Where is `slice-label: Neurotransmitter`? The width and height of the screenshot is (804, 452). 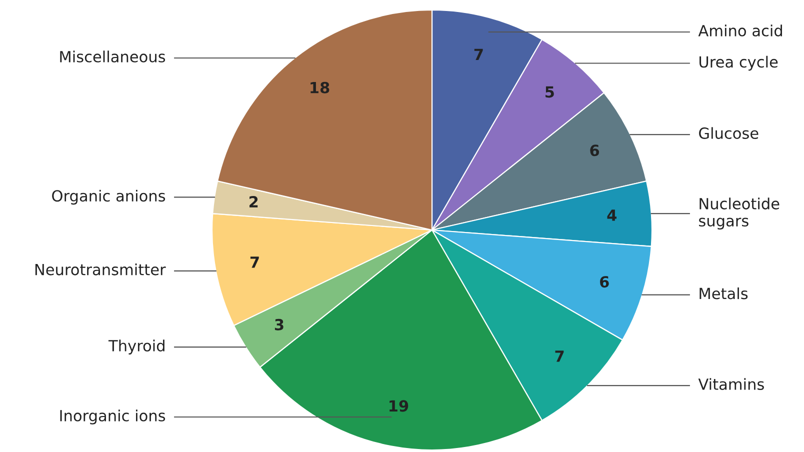 slice-label: Neurotransmitter is located at coordinates (100, 270).